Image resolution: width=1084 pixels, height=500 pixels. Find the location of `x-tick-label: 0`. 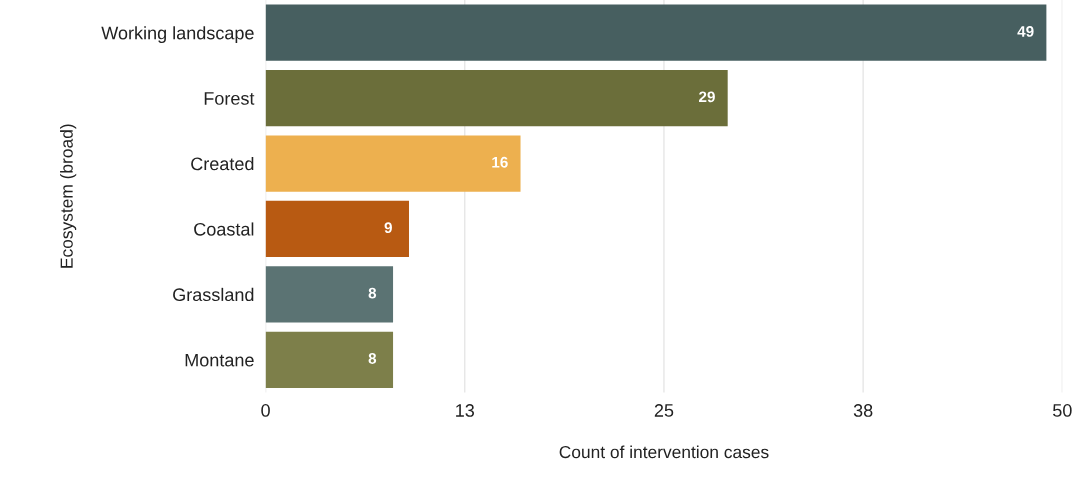

x-tick-label: 0 is located at coordinates (265, 410).